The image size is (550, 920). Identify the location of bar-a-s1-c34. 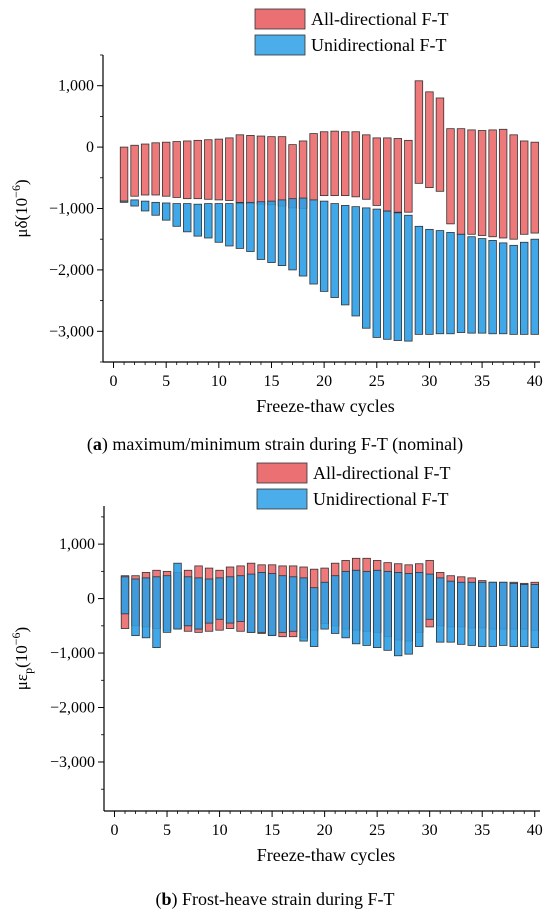
(471, 285).